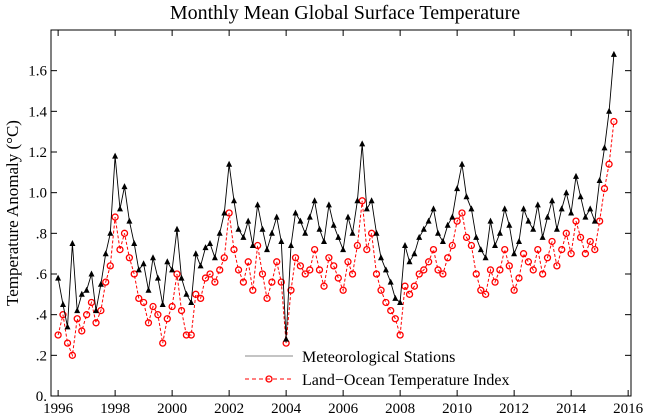 The height and width of the screenshot is (417, 647). Describe the element at coordinates (41, 356) in the screenshot. I see `y-tick-label: .2` at that location.